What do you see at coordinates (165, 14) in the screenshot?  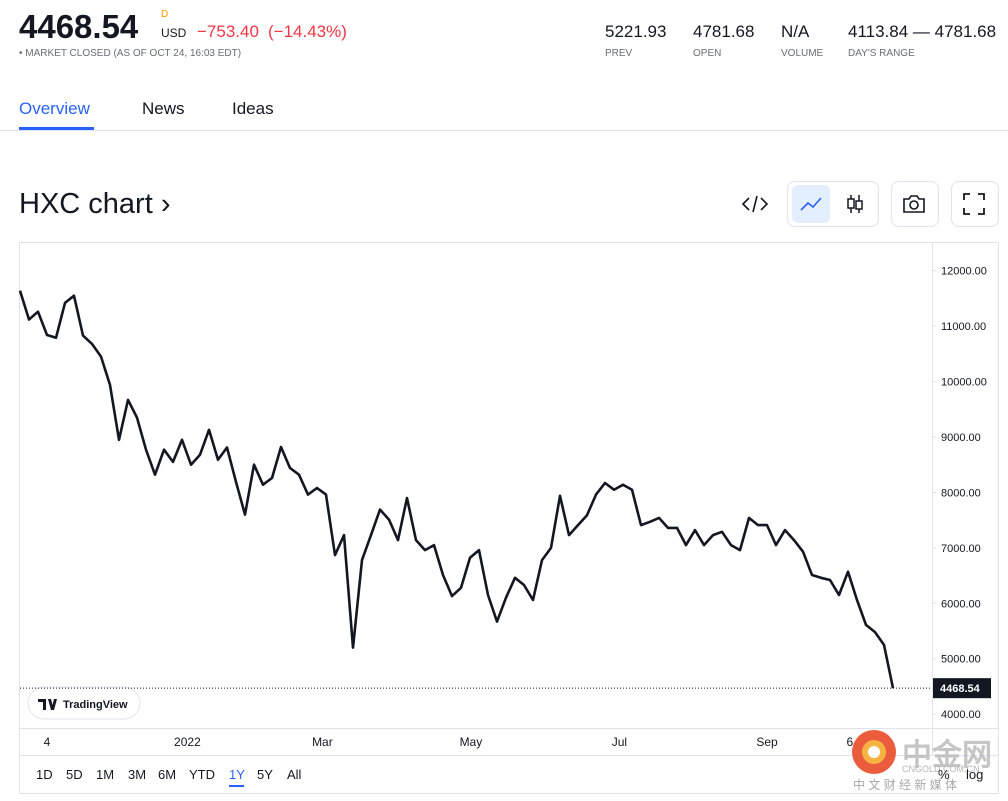 I see `price-flag: D` at bounding box center [165, 14].